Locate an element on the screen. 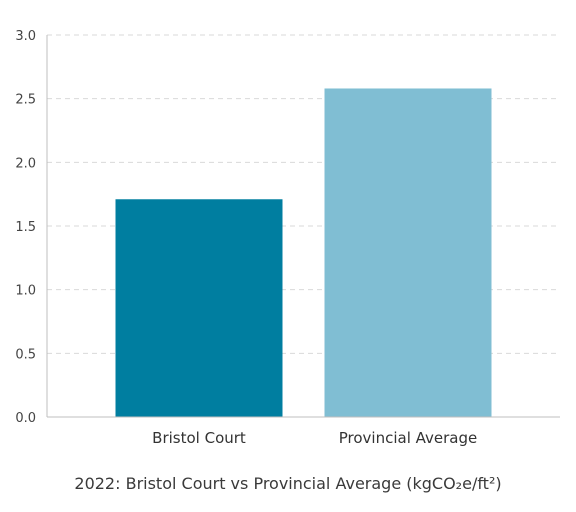 The width and height of the screenshot is (576, 512). x-tick-label: Provincial Average is located at coordinates (408, 438).